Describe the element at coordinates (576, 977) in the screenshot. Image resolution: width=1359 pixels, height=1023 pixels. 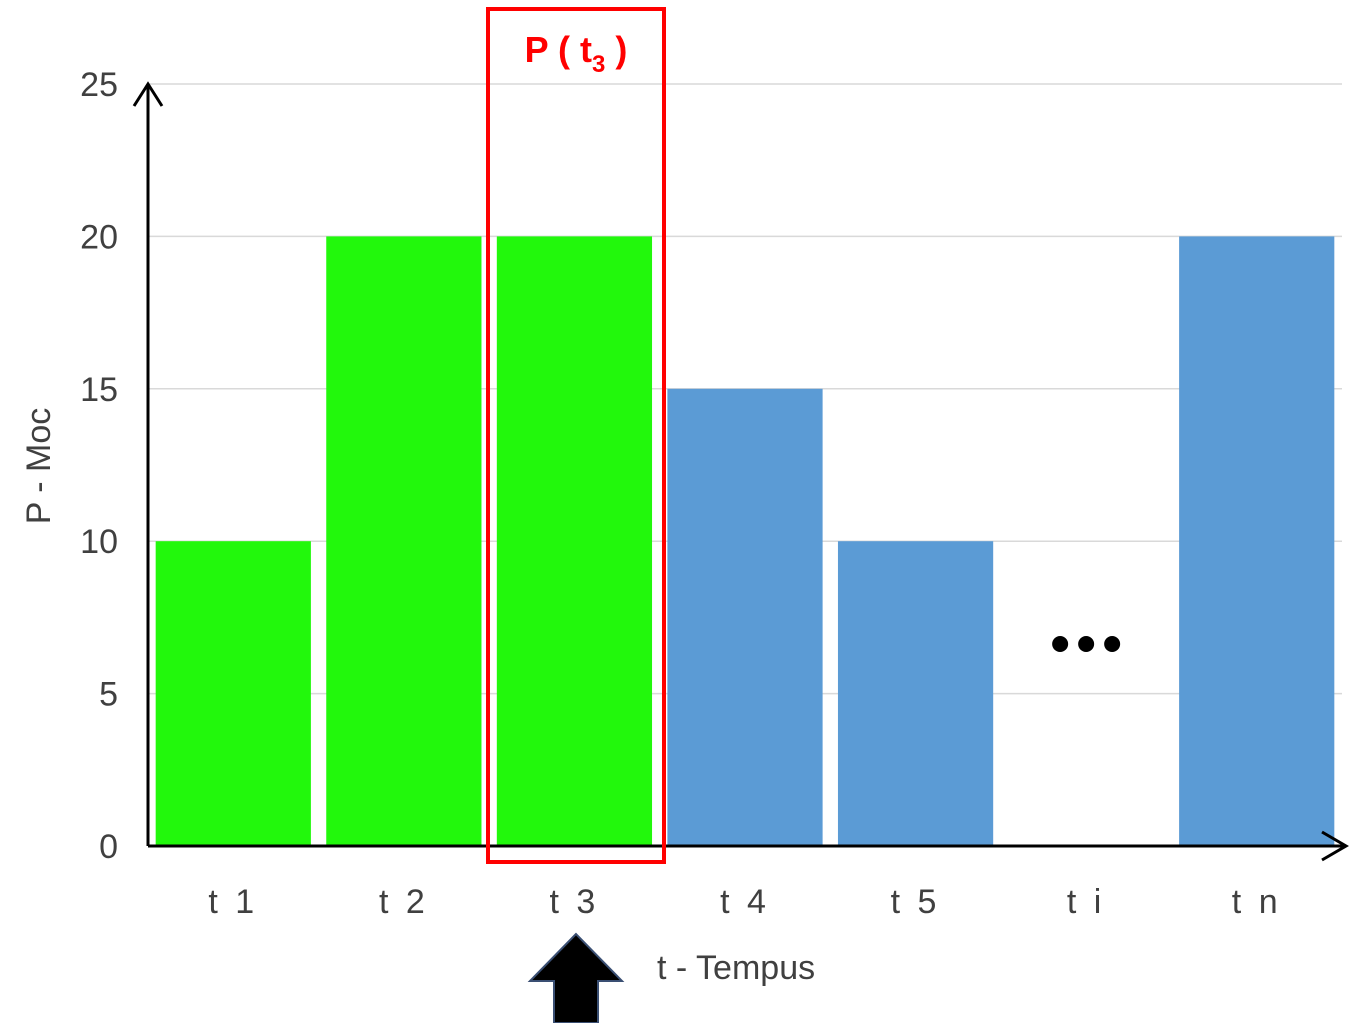
I see `up-arrow-icon` at that location.